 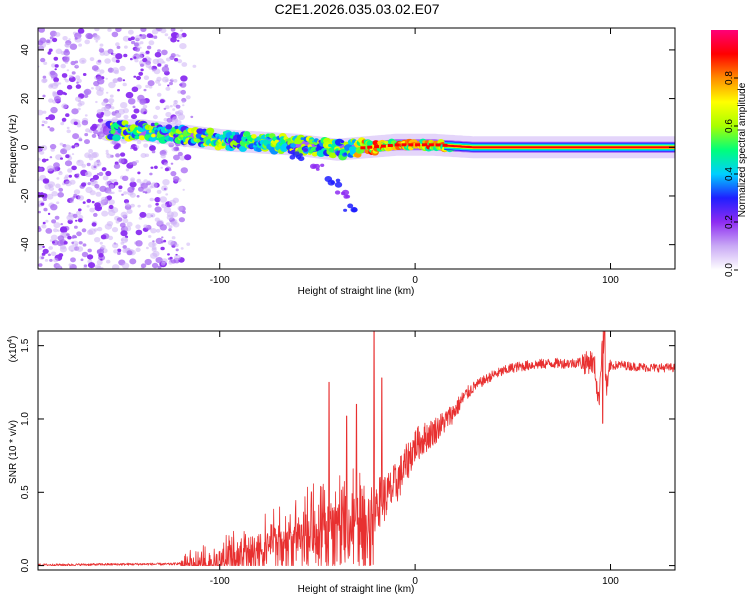 I want to click on top-y-axis-label: Frequency (Hz), so click(x=13, y=149).